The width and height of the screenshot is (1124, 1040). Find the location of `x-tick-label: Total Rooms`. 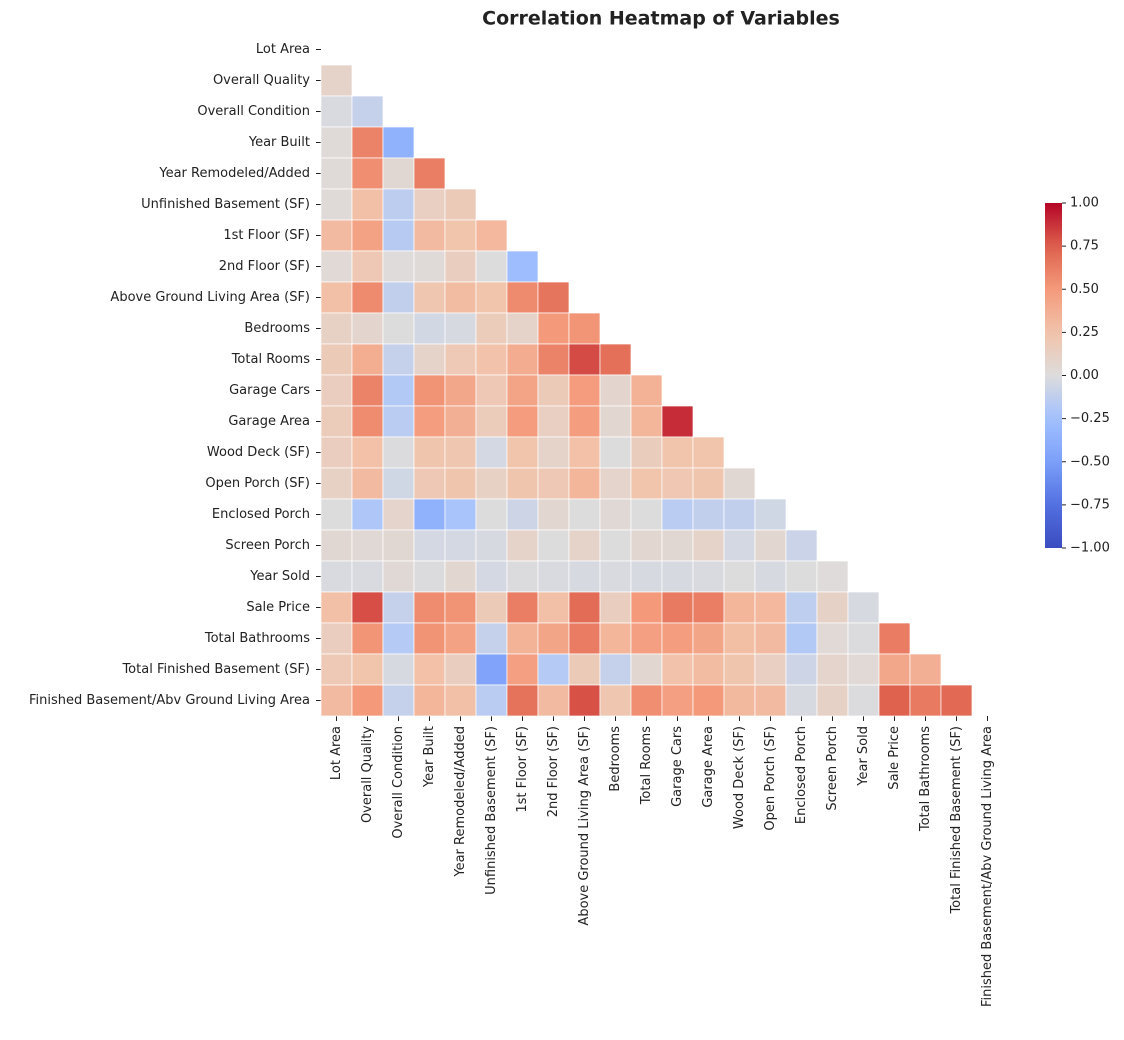

x-tick-label: Total Rooms is located at coordinates (646, 766).